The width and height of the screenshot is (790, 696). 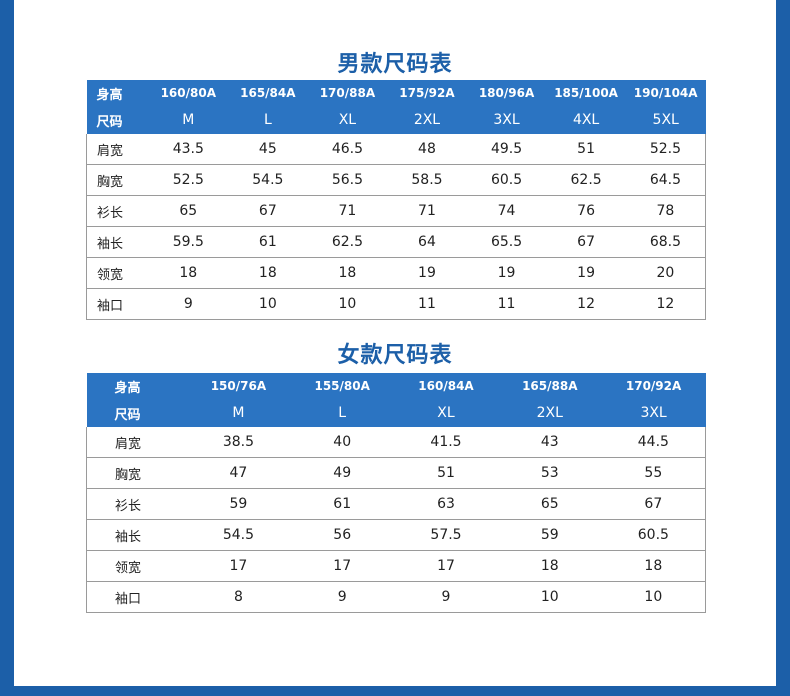 I want to click on men-measurement-value: 48, so click(x=427, y=149).